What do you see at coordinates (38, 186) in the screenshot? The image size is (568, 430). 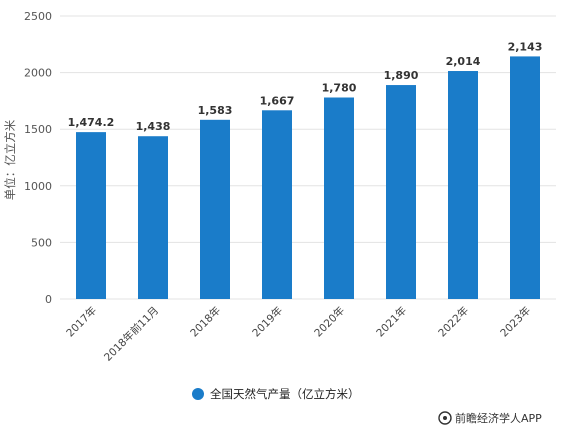 I see `y-tick-label: 1000` at bounding box center [38, 186].